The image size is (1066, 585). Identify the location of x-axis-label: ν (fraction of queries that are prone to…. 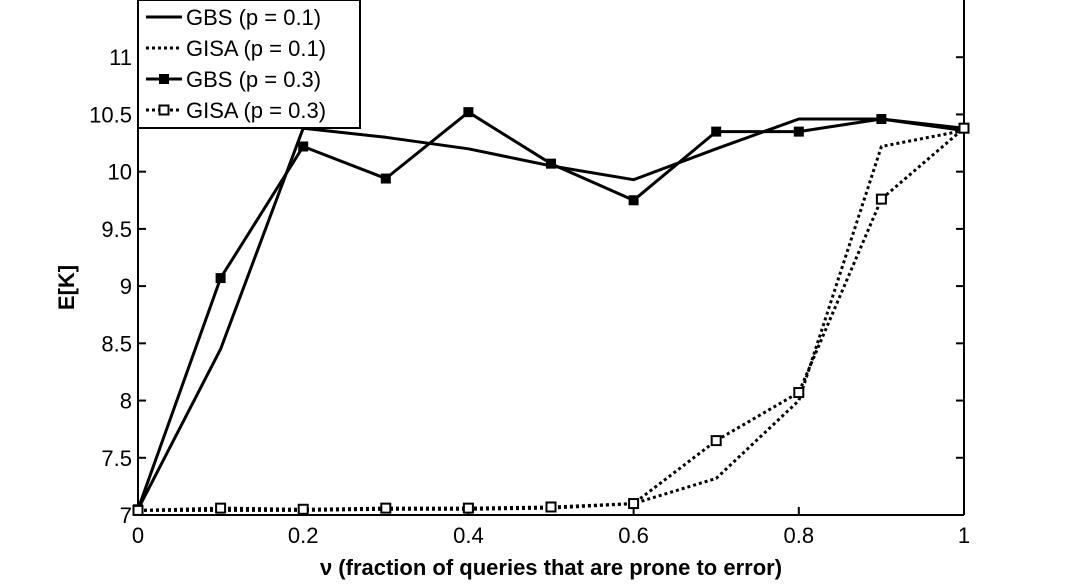
(551, 567).